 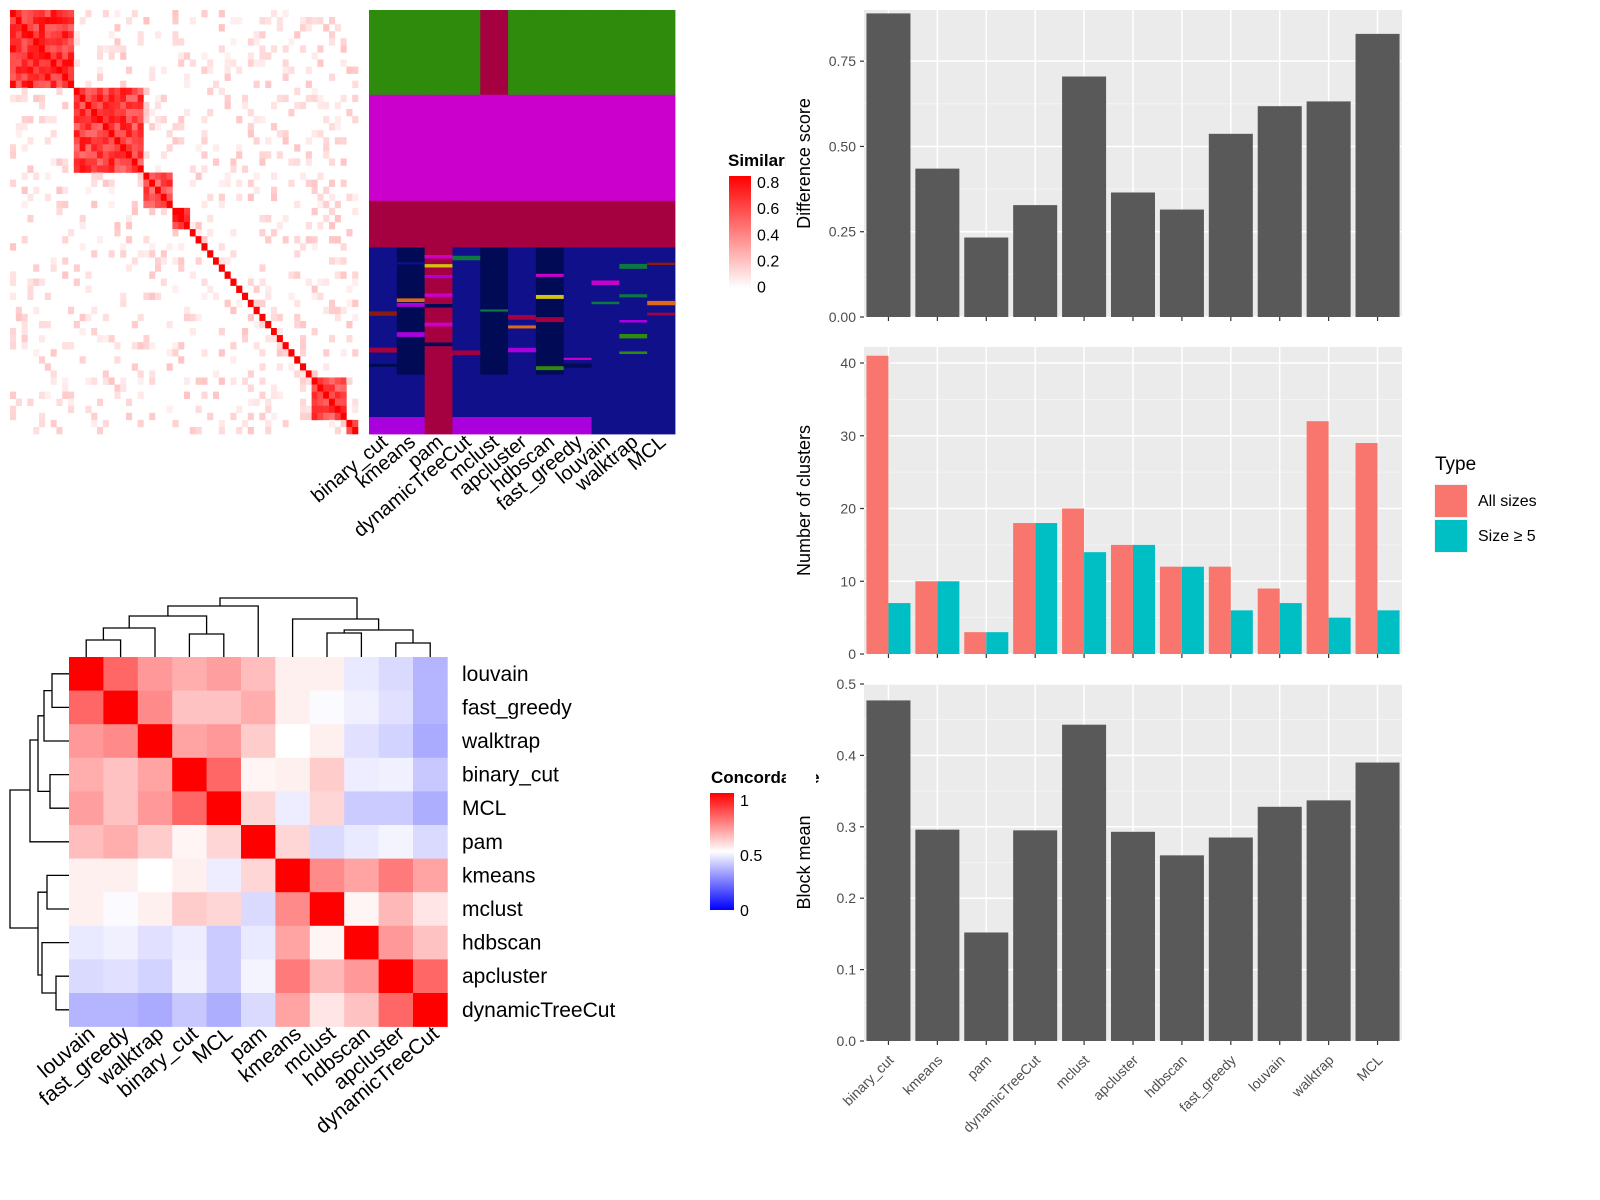 What do you see at coordinates (1116, 1078) in the screenshot?
I see `x-tick-label: apcluster` at bounding box center [1116, 1078].